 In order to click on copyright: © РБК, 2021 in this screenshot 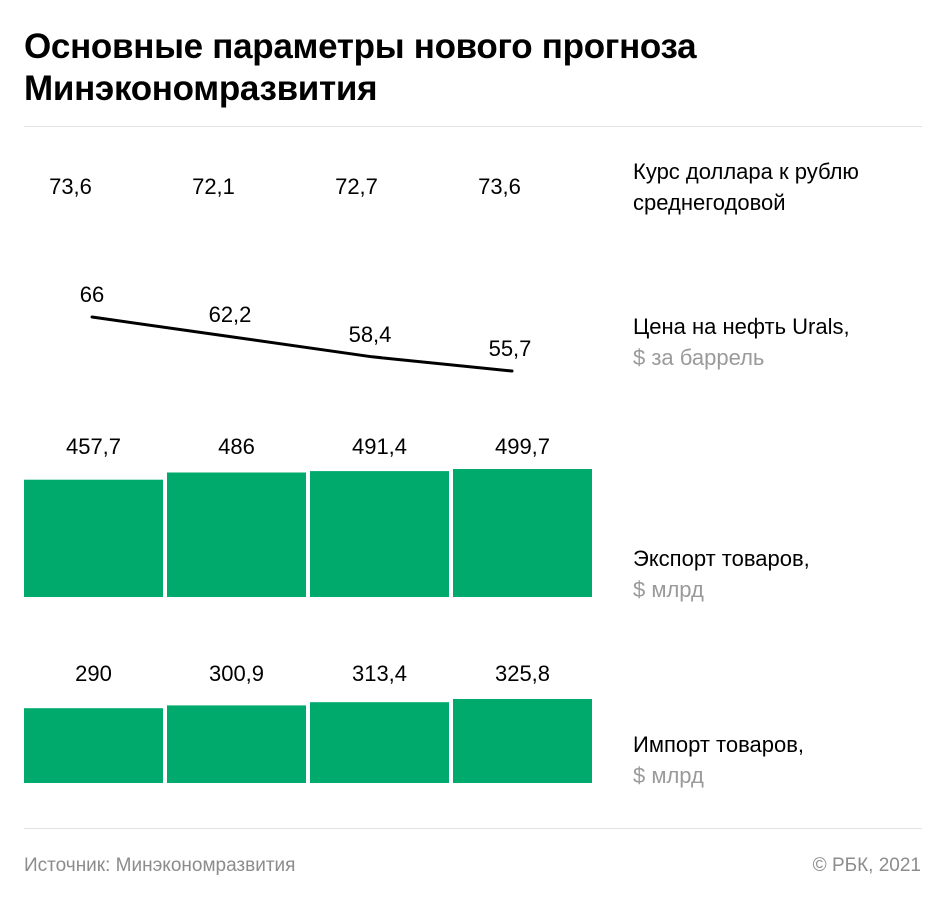, I will do `click(866, 865)`.